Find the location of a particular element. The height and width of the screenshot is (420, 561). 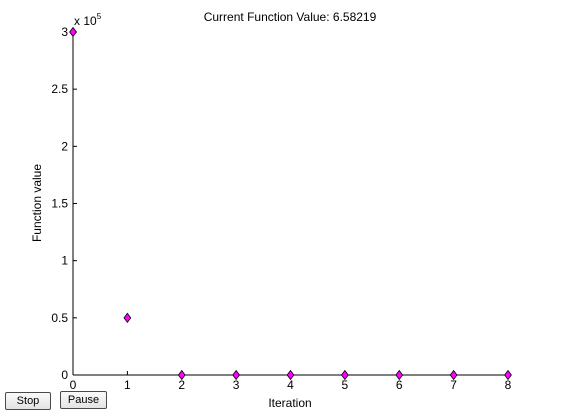

x-tick-label: 2 is located at coordinates (181, 385).